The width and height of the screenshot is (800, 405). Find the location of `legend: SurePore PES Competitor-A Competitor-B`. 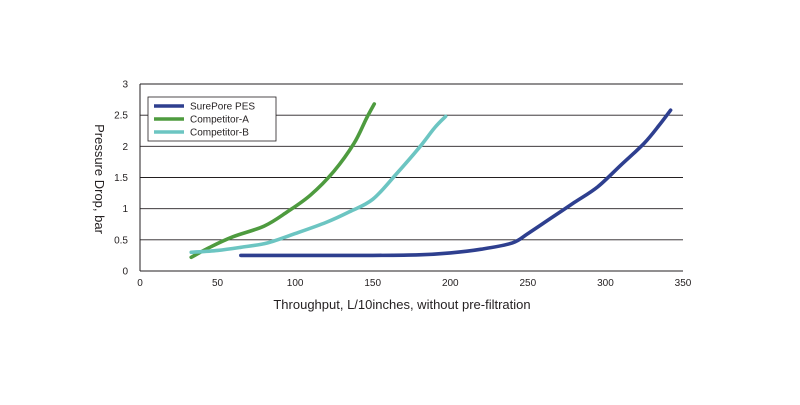

legend: SurePore PES Competitor-A Competitor-B is located at coordinates (212, 119).